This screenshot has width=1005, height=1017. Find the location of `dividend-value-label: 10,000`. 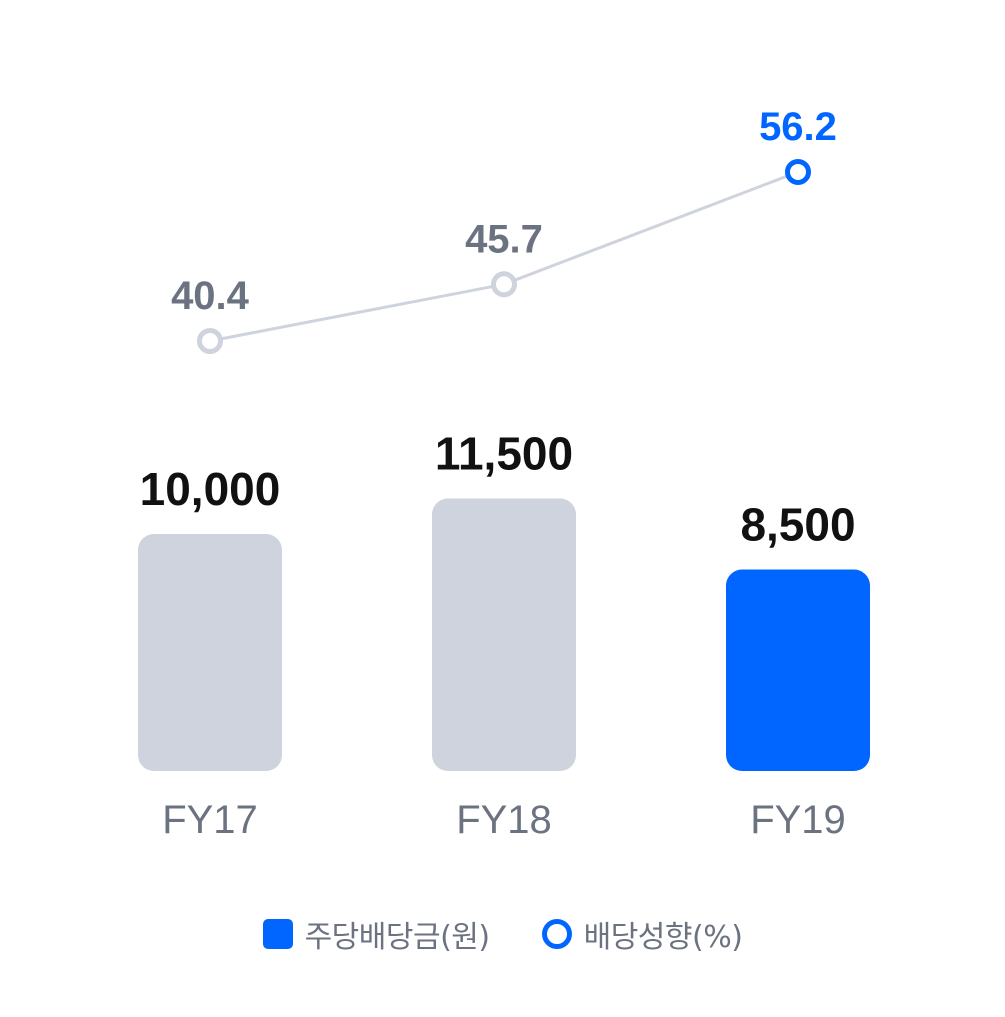

dividend-value-label: 10,000 is located at coordinates (210, 489).